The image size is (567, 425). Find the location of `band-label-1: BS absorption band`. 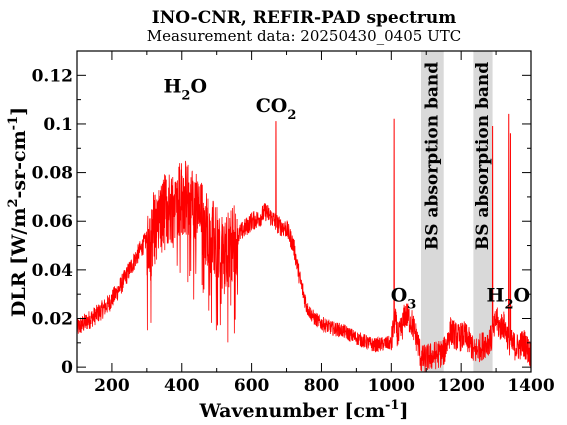

band-label-1: BS absorption band is located at coordinates (483, 156).